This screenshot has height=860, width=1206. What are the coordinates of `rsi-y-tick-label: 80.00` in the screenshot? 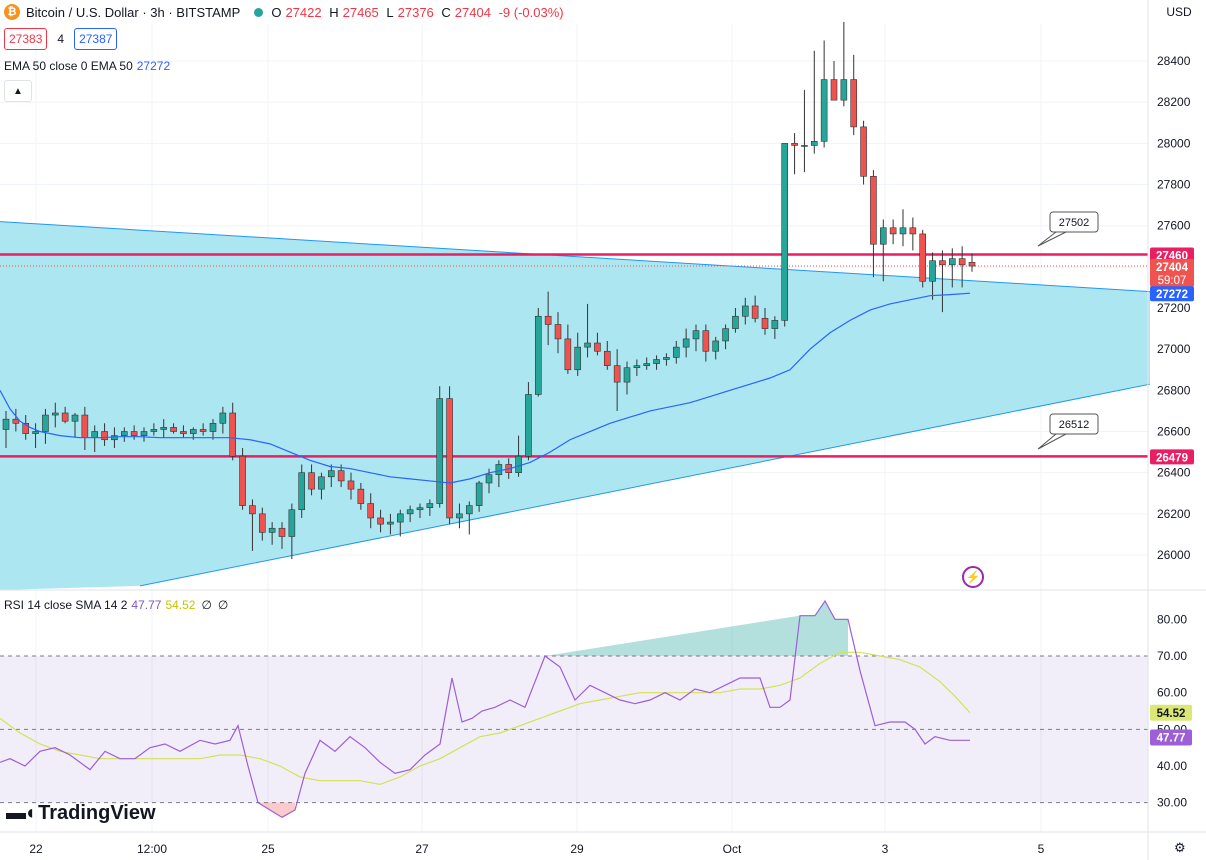 It's located at (1172, 619).